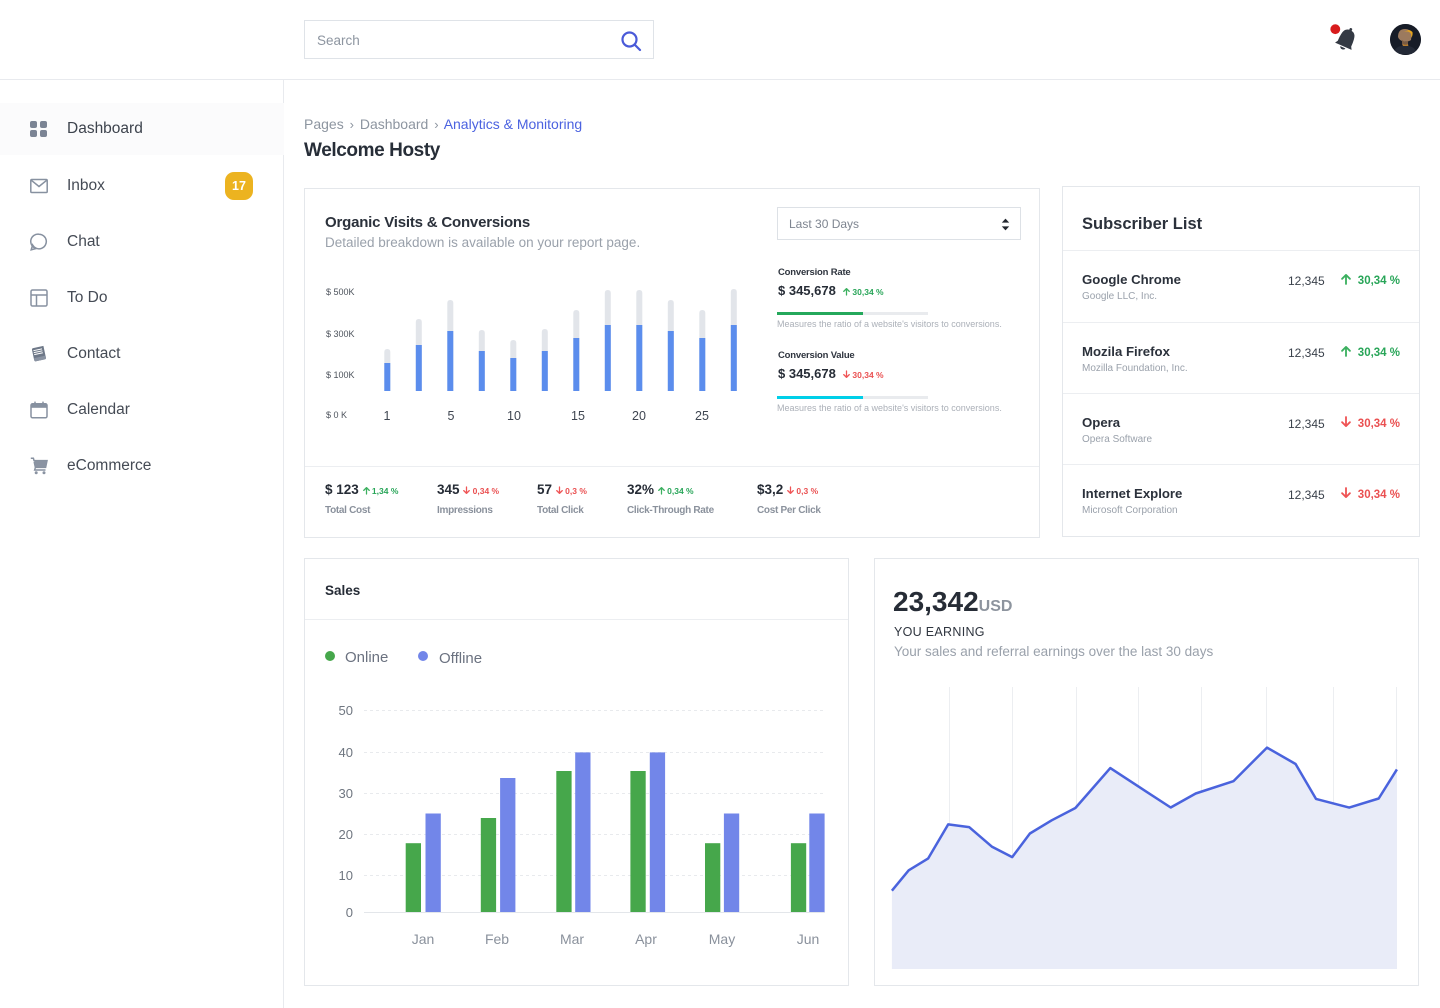  What do you see at coordinates (702, 416) in the screenshot?
I see `svg-text: 25` at bounding box center [702, 416].